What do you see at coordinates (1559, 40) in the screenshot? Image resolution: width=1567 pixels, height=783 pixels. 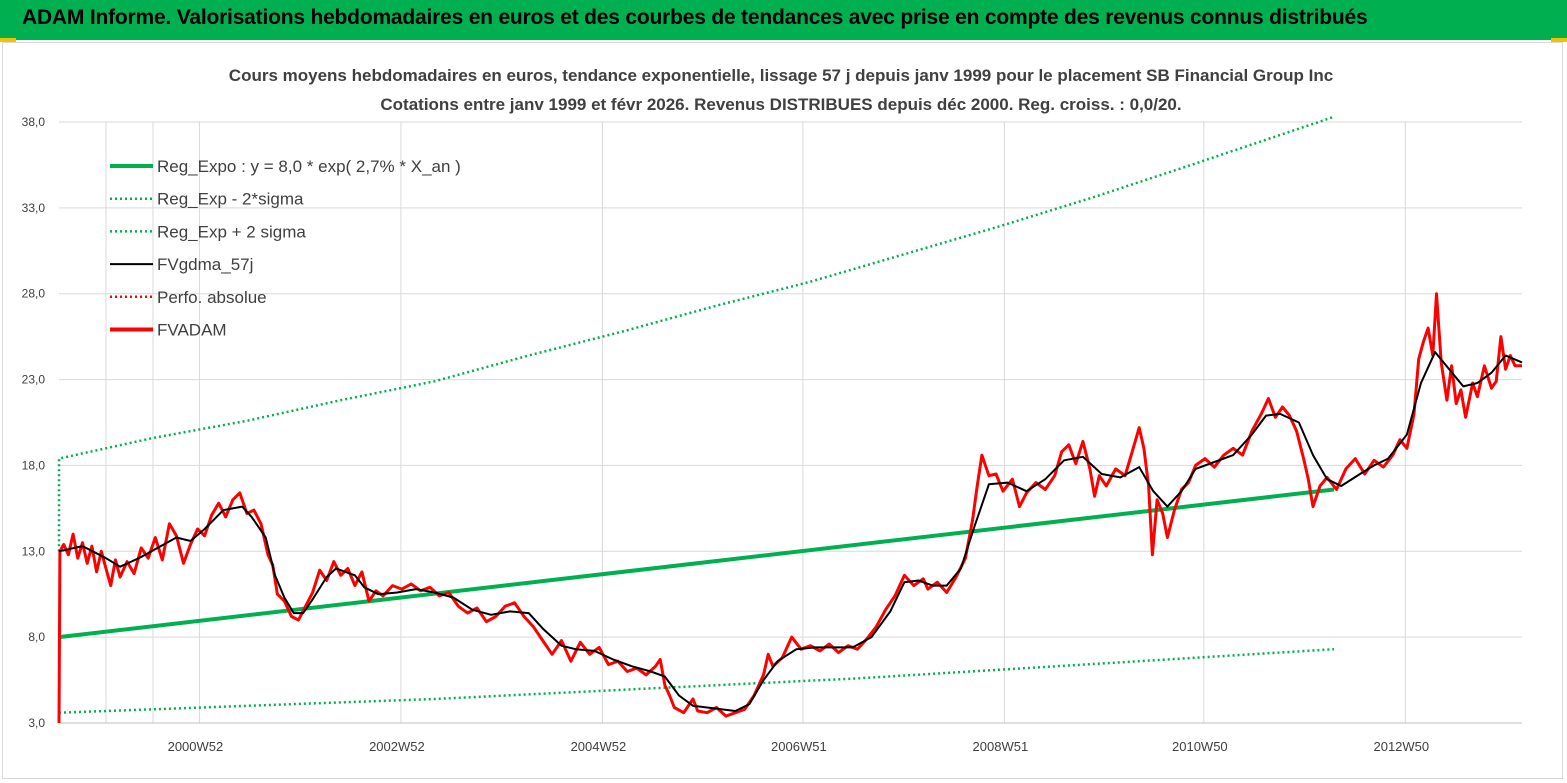 I see `accent-mark-right` at bounding box center [1559, 40].